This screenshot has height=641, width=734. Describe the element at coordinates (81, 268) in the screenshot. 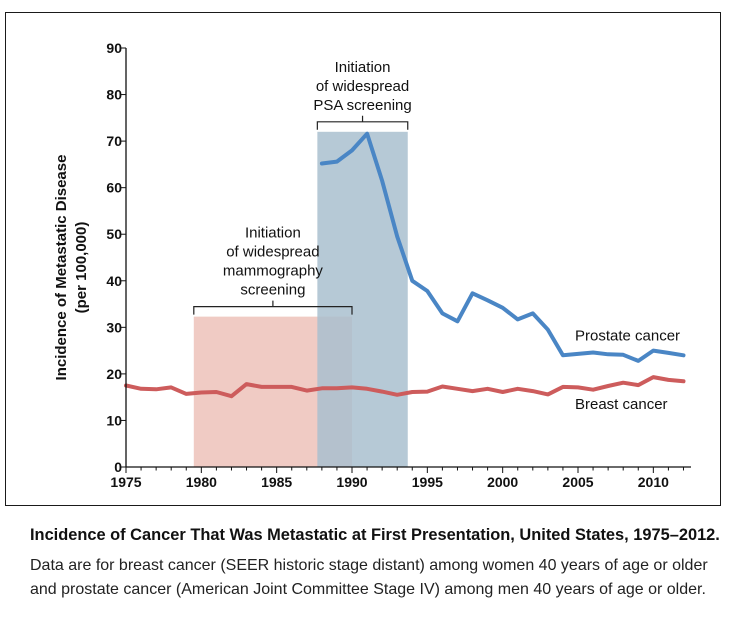

I see `y-axis-label-line-2: (per 100,000)` at that location.